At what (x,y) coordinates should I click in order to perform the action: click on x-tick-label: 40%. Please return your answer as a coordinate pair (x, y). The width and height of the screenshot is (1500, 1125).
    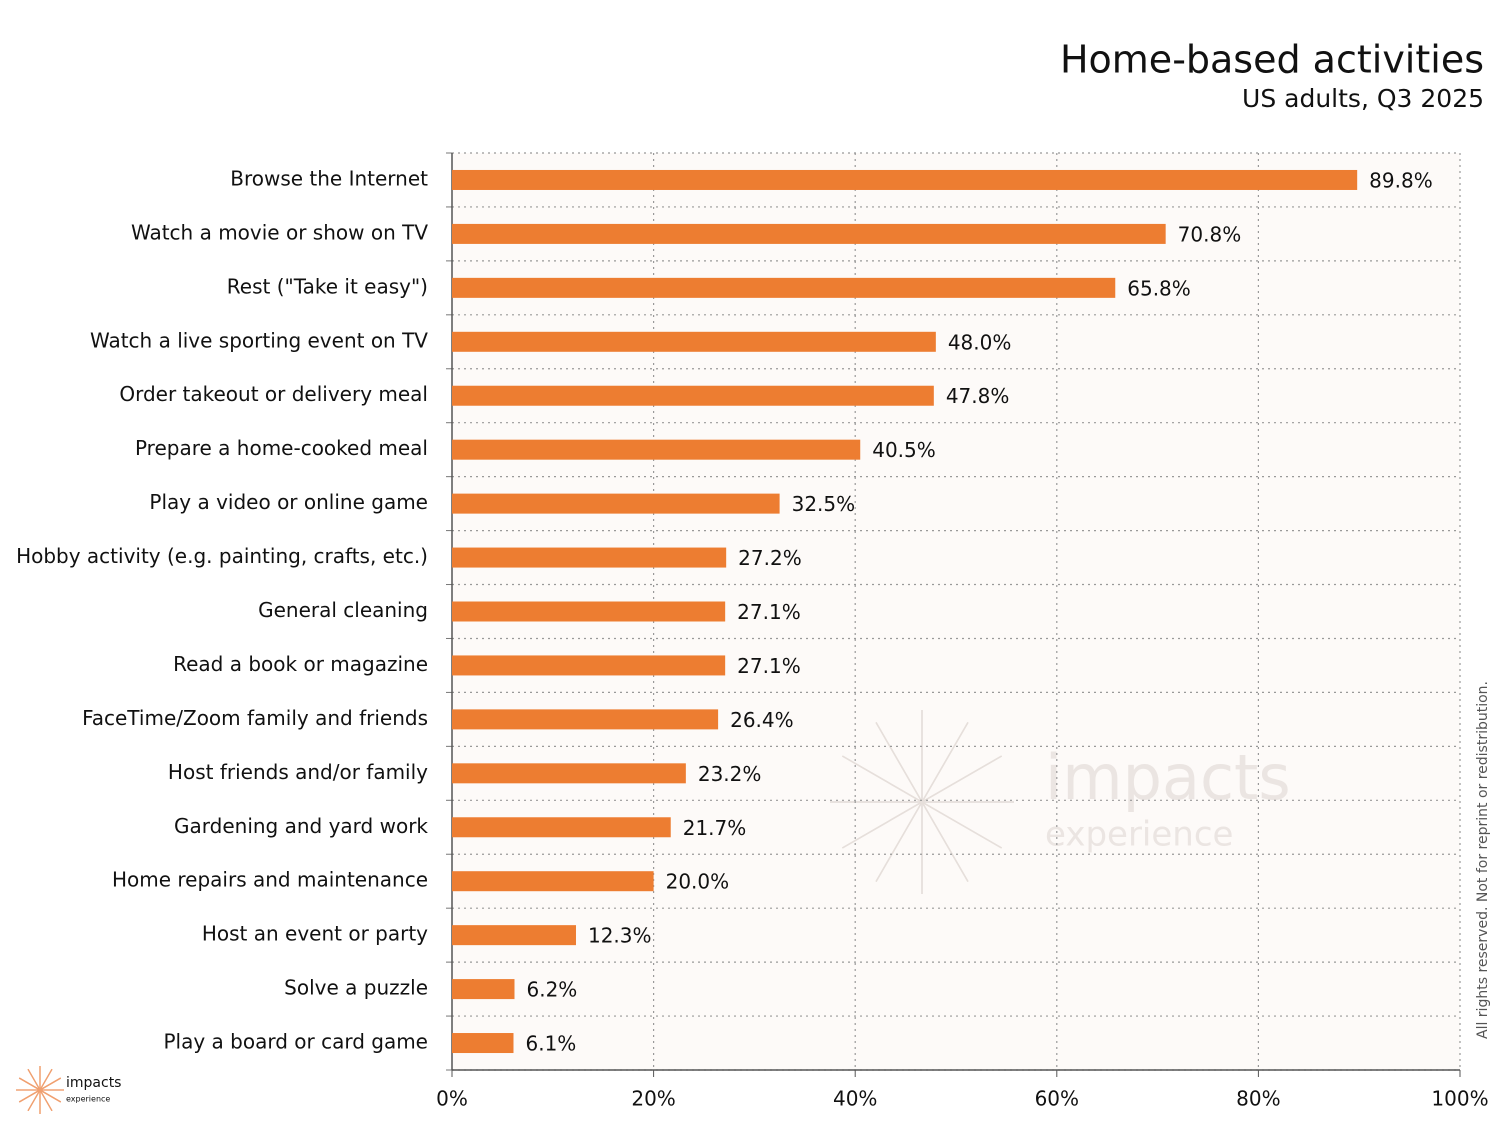
    Looking at the image, I should click on (855, 1099).